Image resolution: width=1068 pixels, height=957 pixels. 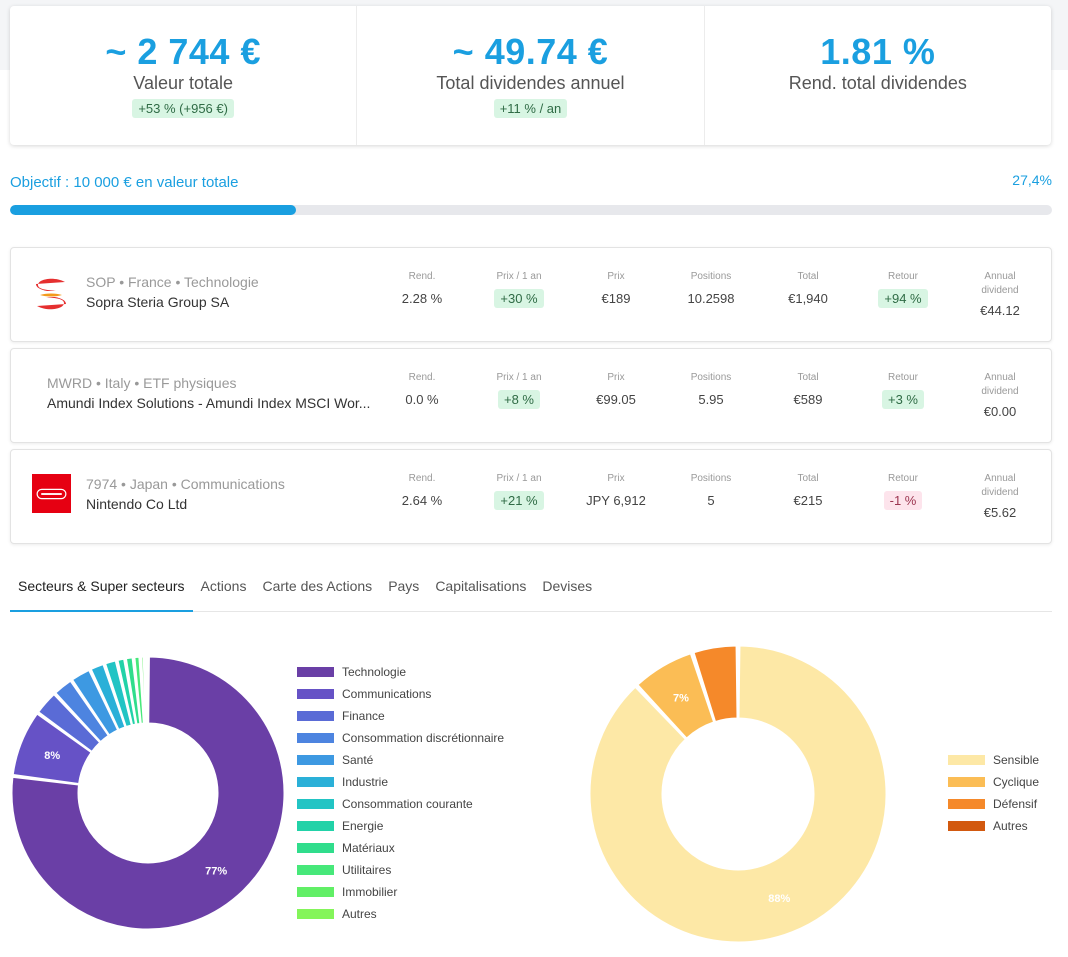 I want to click on col-value: 2.28 %, so click(x=422, y=298).